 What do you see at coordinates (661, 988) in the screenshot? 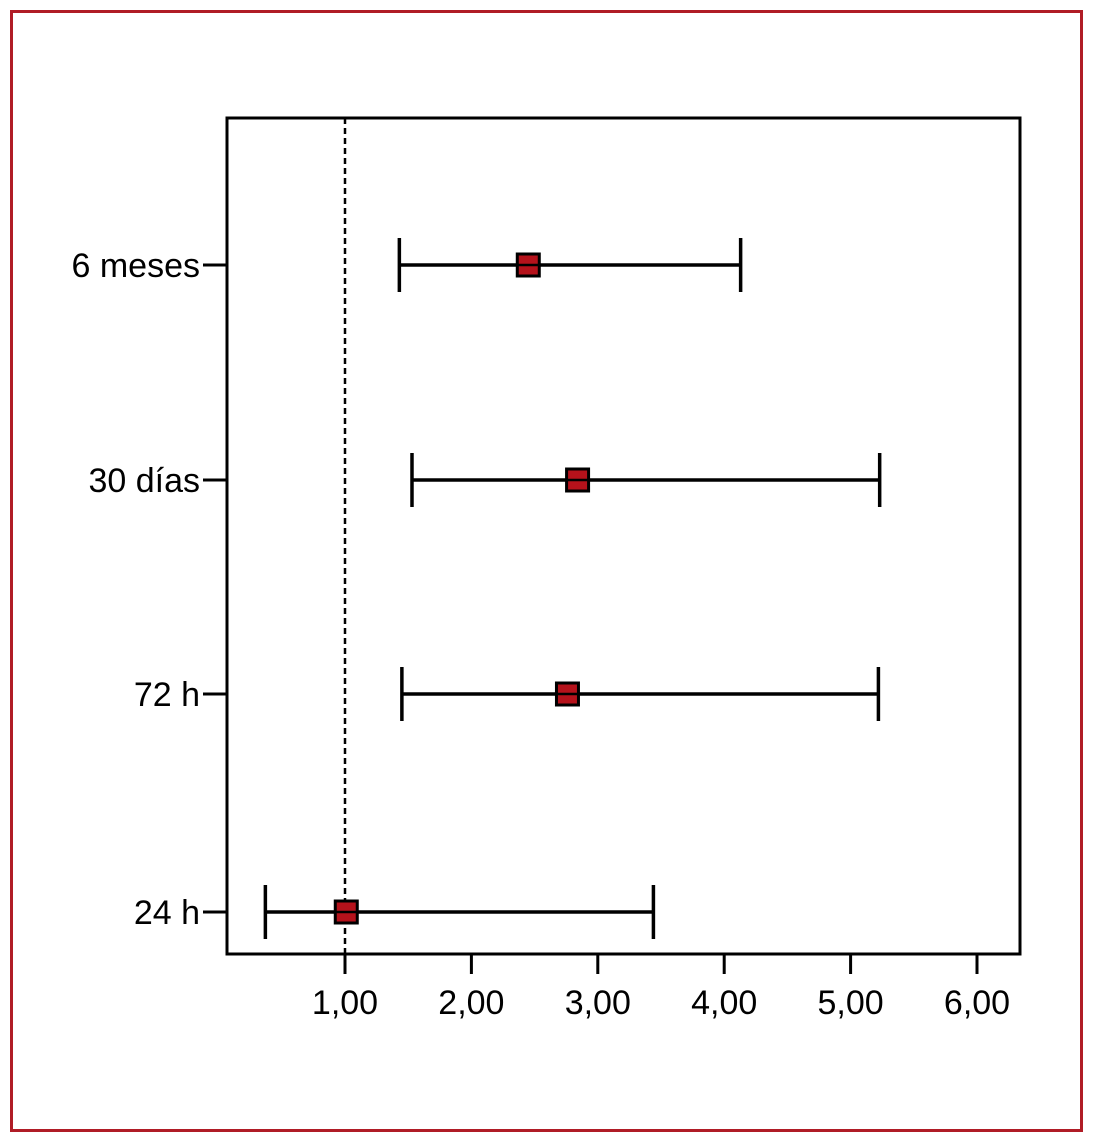
I see `x-axis: 1,00 2,00 3,00 4,00 5,00 6,00` at bounding box center [661, 988].